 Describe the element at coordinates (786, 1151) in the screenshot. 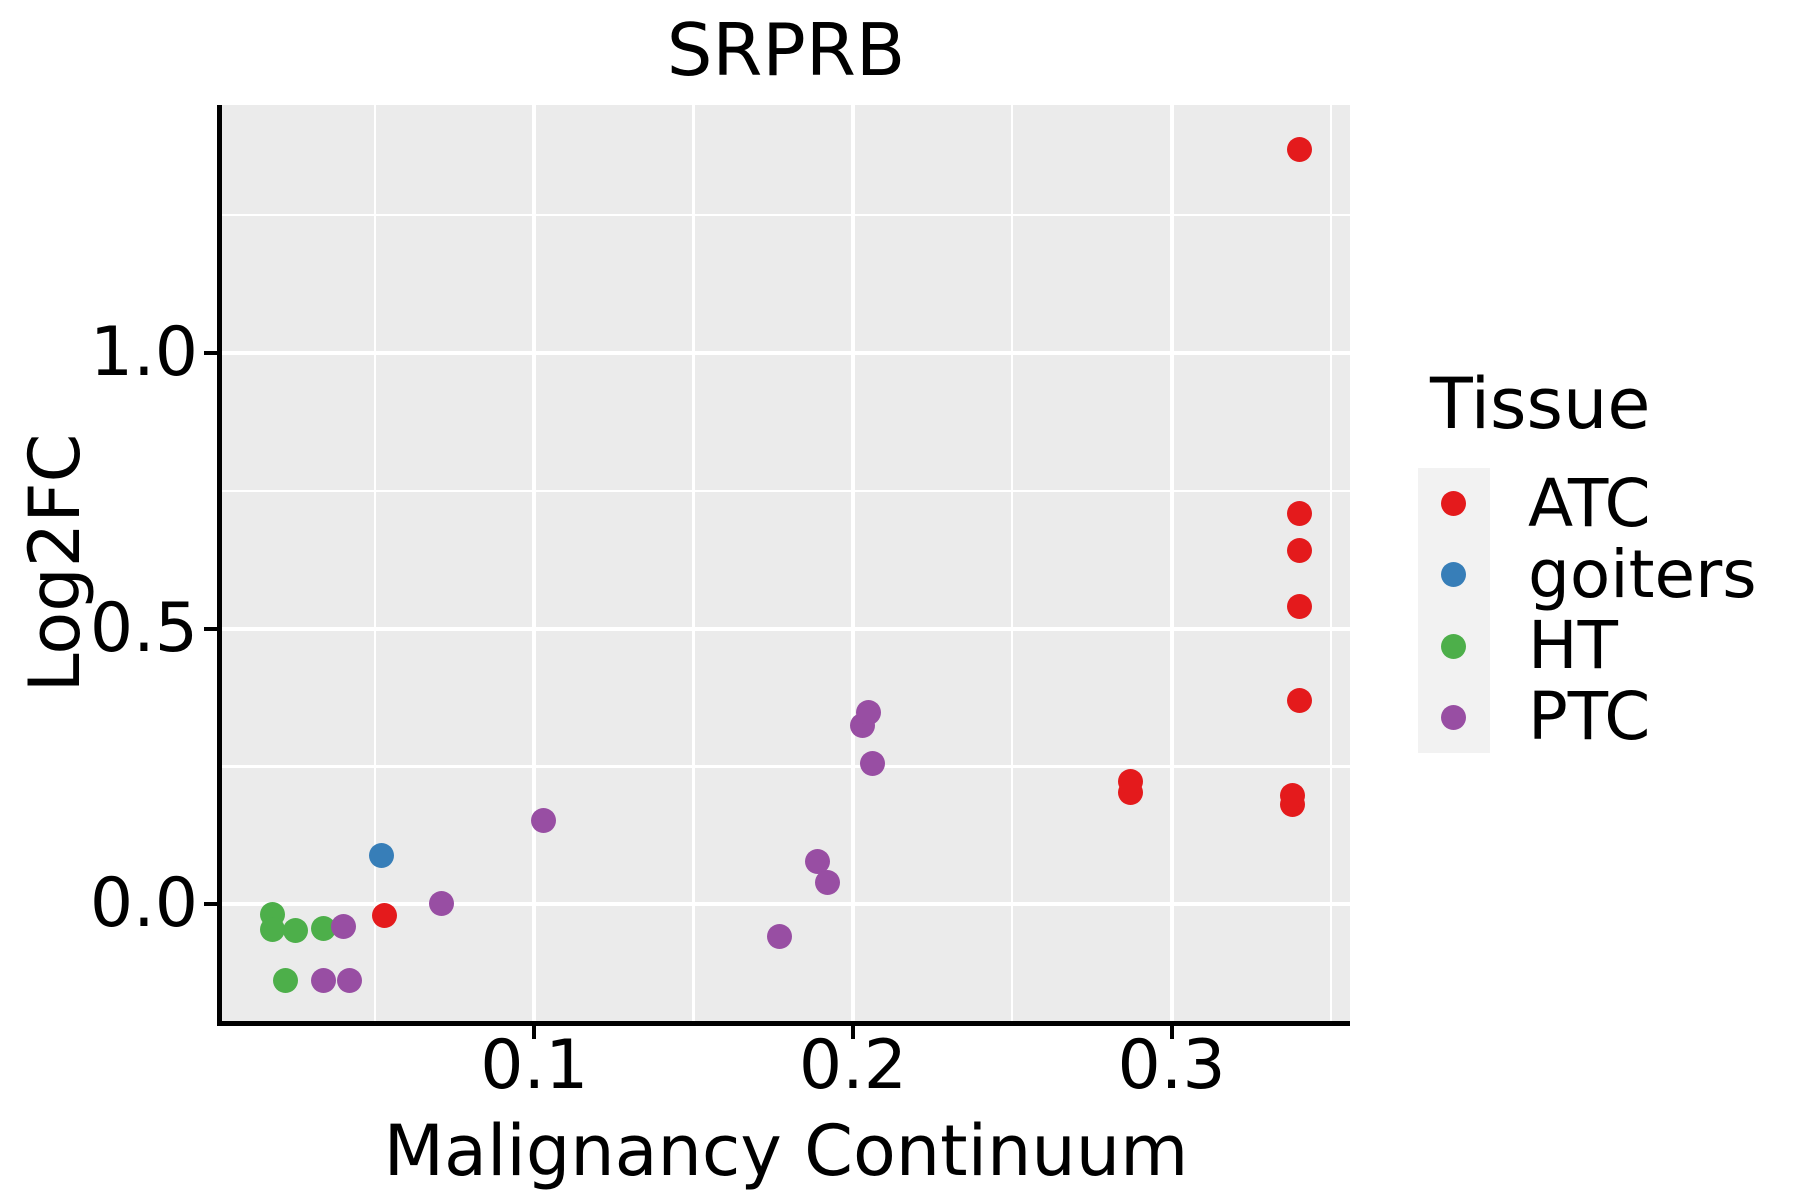

I see `x-axis-title: Malignancy Continuum` at that location.